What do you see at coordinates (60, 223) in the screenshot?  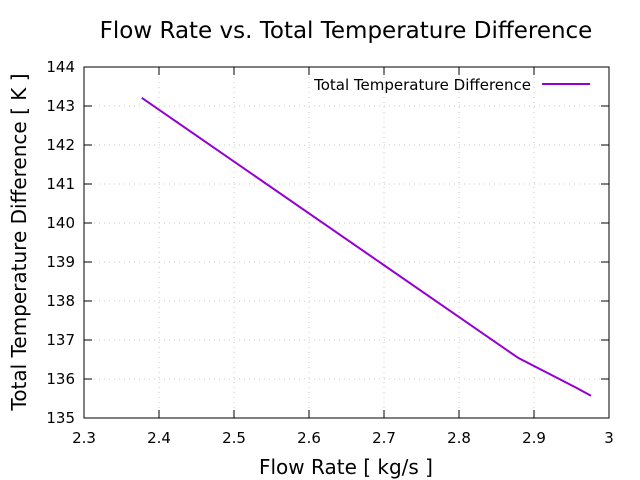 I see `y-tick-label: 140` at bounding box center [60, 223].